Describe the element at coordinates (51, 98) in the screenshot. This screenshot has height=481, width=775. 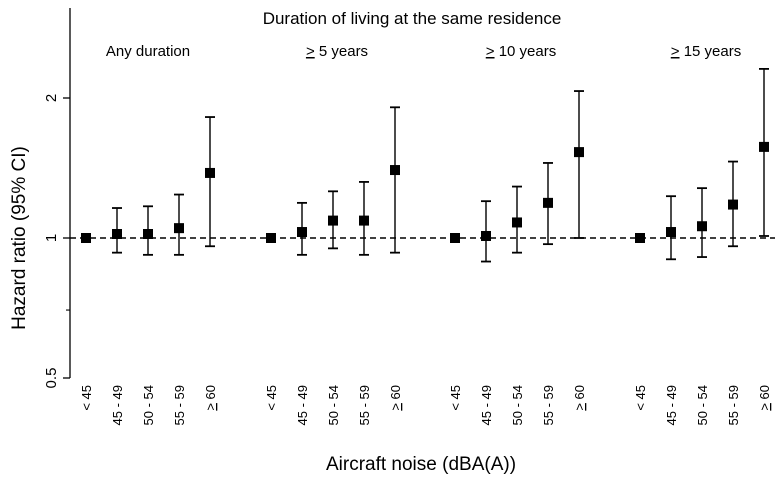
I see `y-tick-label: 2` at that location.